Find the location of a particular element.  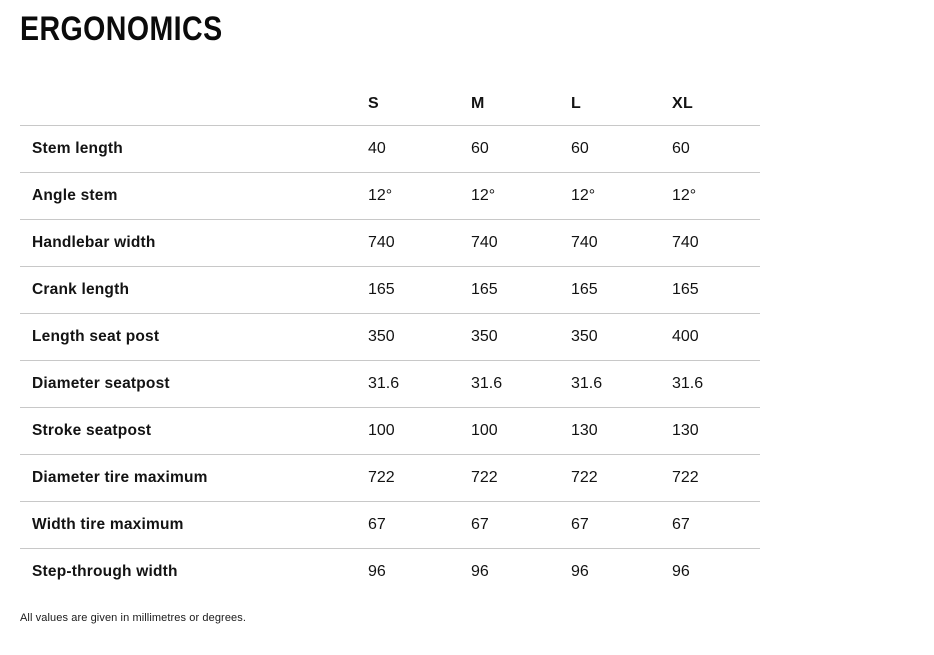

table-row: Diameter seatpost 31.6 31.6 31.6 31.6 is located at coordinates (390, 383).